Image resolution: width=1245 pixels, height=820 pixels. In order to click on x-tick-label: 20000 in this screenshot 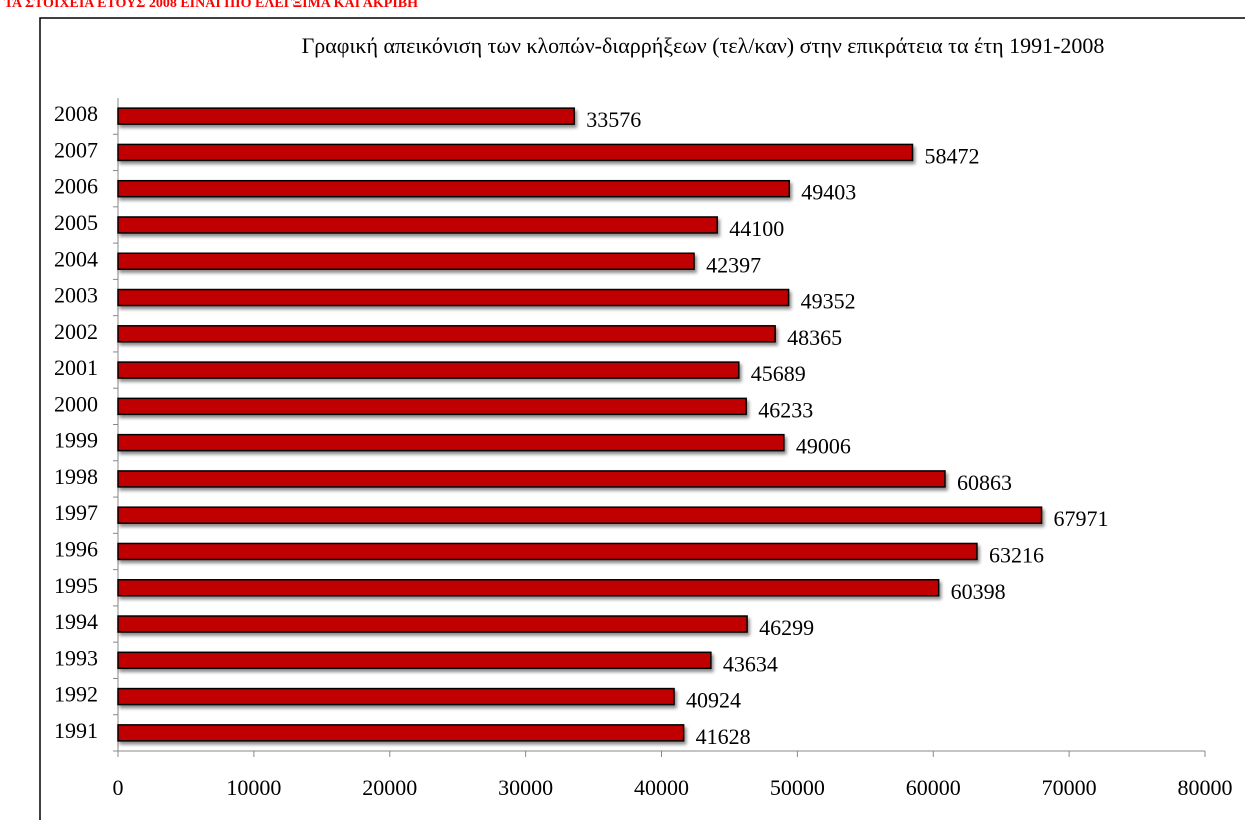, I will do `click(389, 787)`.